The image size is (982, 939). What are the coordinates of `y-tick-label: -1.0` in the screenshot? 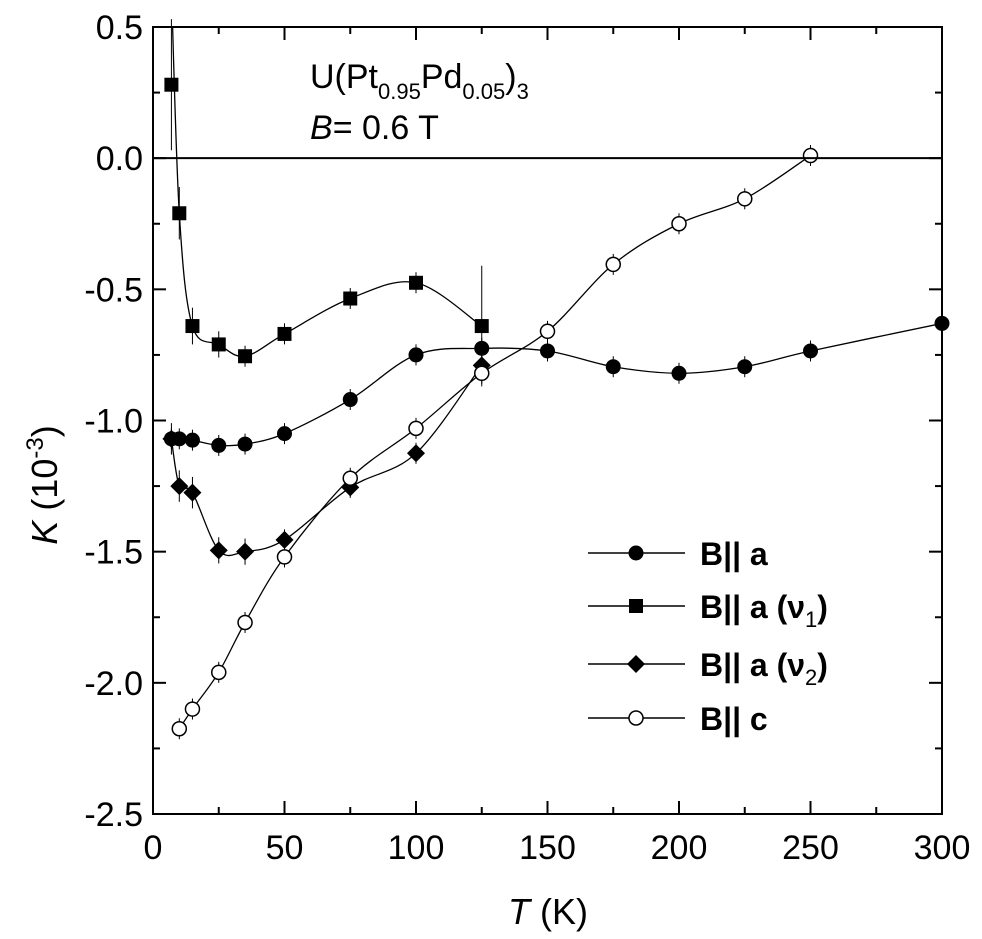 It's located at (113, 422).